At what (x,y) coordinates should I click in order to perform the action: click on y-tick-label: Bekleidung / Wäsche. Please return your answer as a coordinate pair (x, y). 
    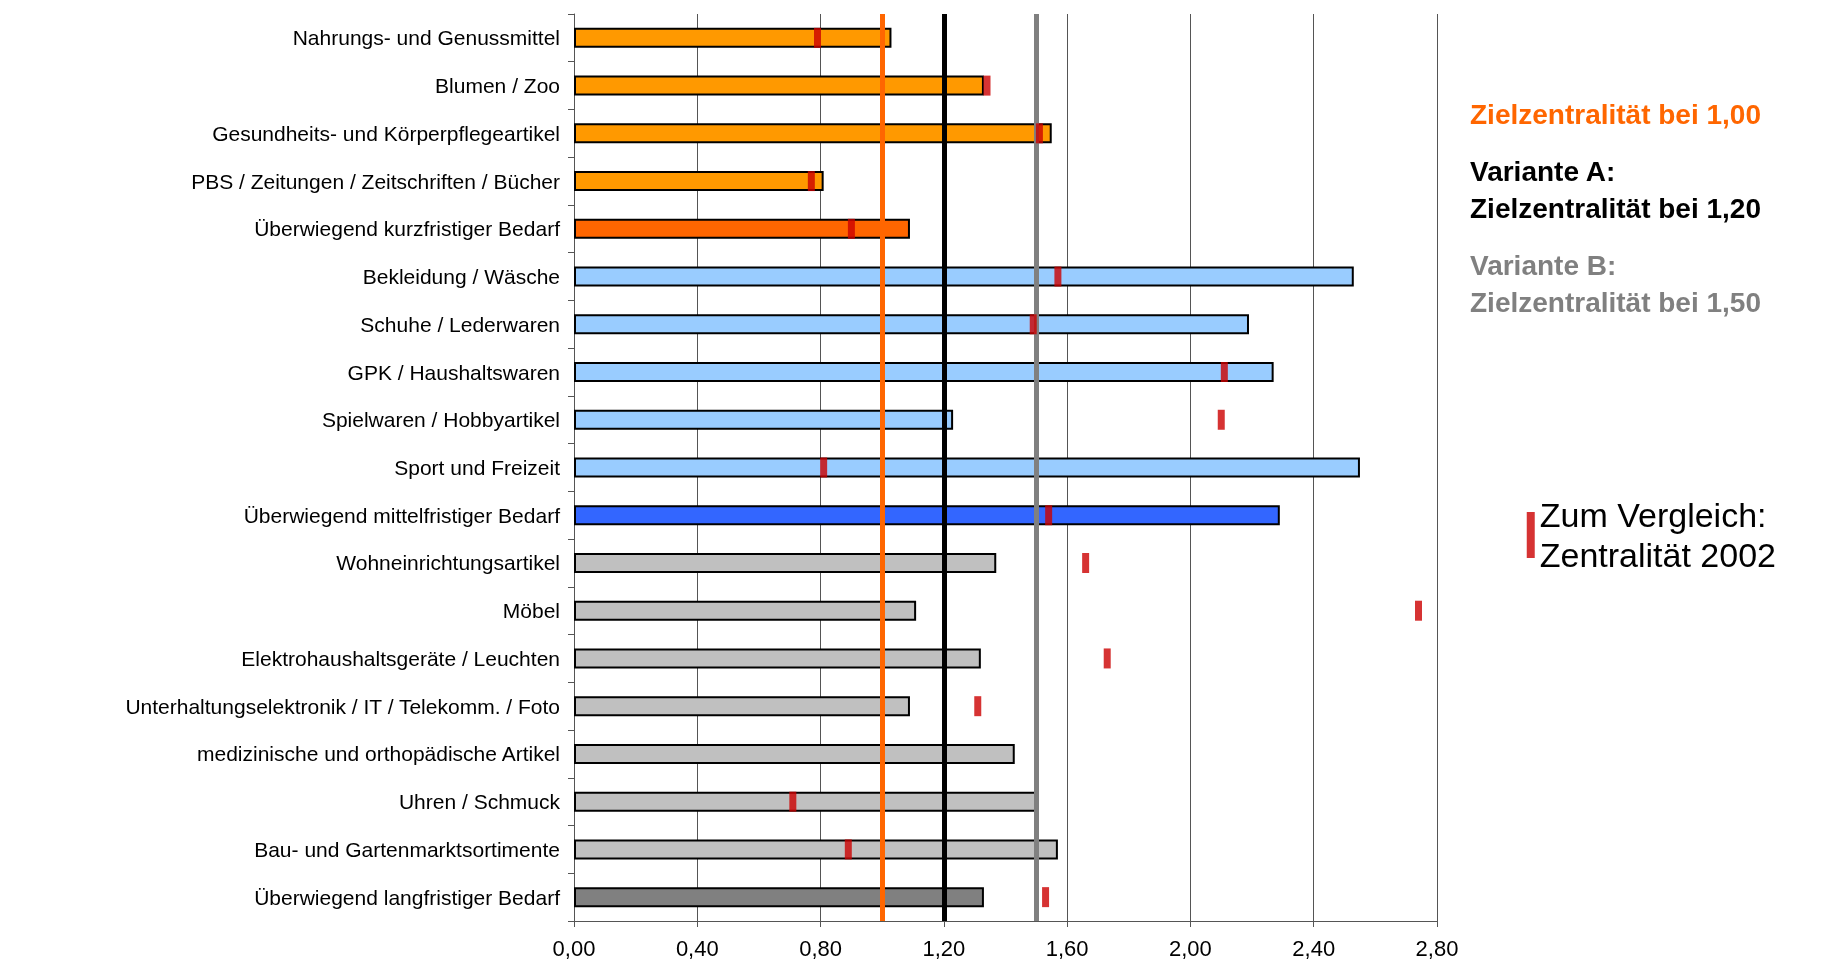
    Looking at the image, I should click on (461, 277).